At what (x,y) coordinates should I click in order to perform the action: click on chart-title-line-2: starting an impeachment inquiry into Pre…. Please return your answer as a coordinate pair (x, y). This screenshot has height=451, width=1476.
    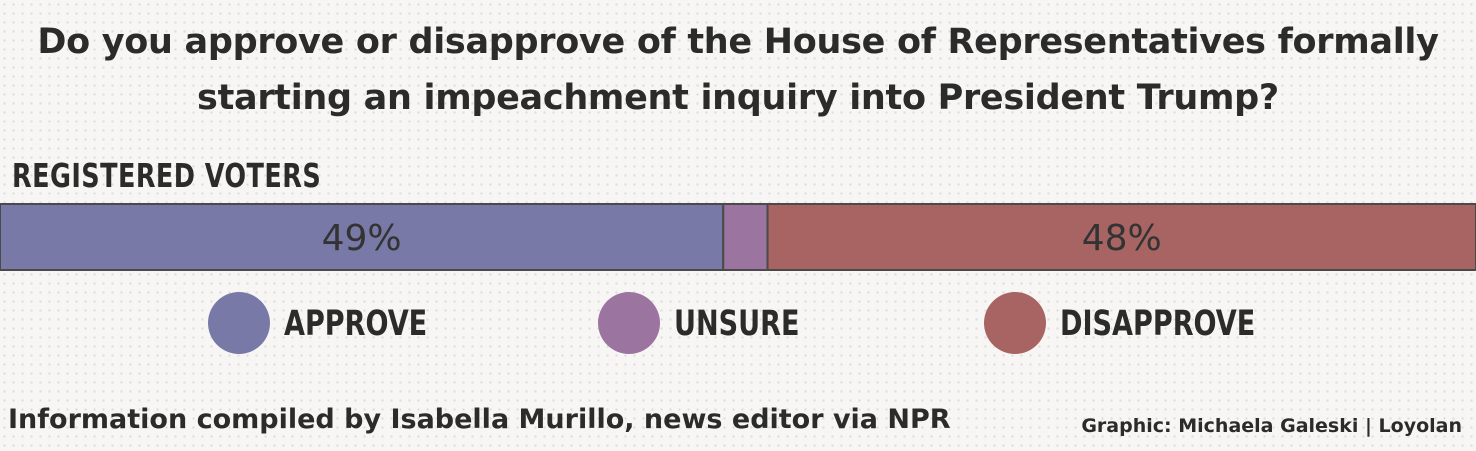
    Looking at the image, I should click on (738, 98).